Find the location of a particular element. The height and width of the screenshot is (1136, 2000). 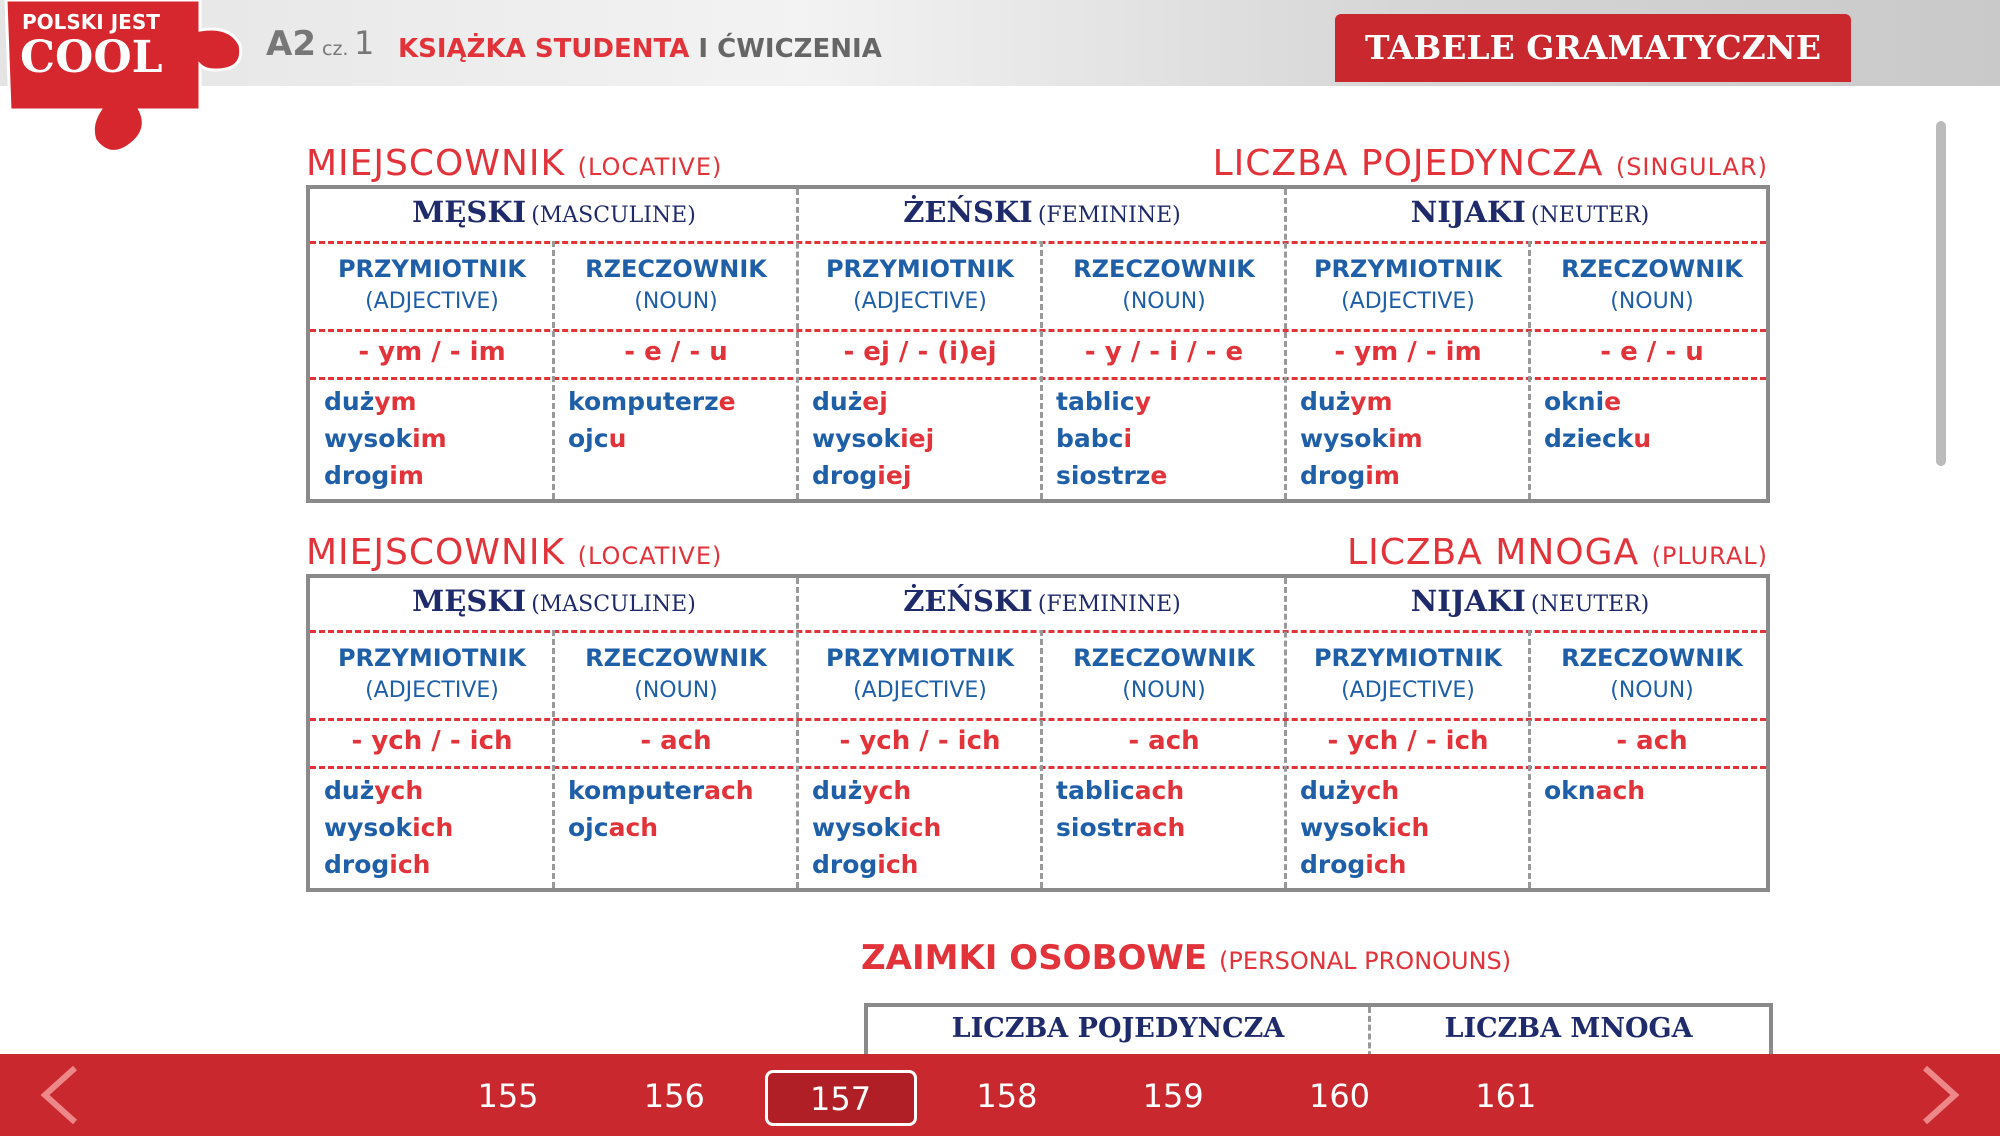

word-ending: ej is located at coordinates (875, 401).